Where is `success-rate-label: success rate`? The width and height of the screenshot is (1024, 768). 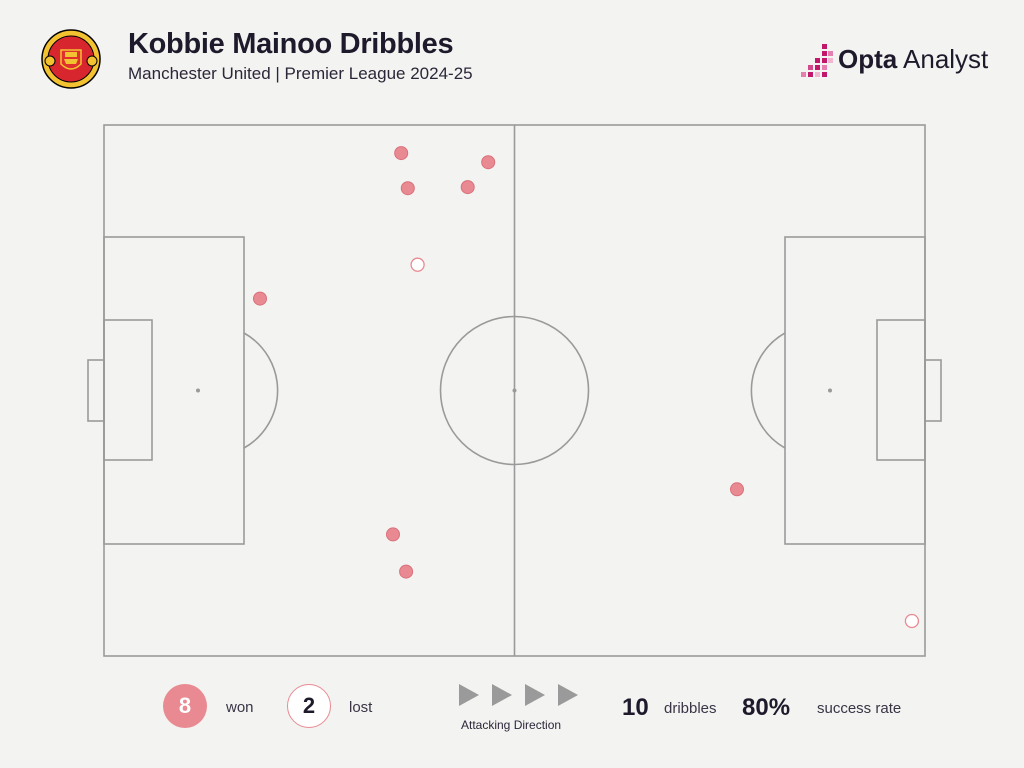 success-rate-label: success rate is located at coordinates (859, 708).